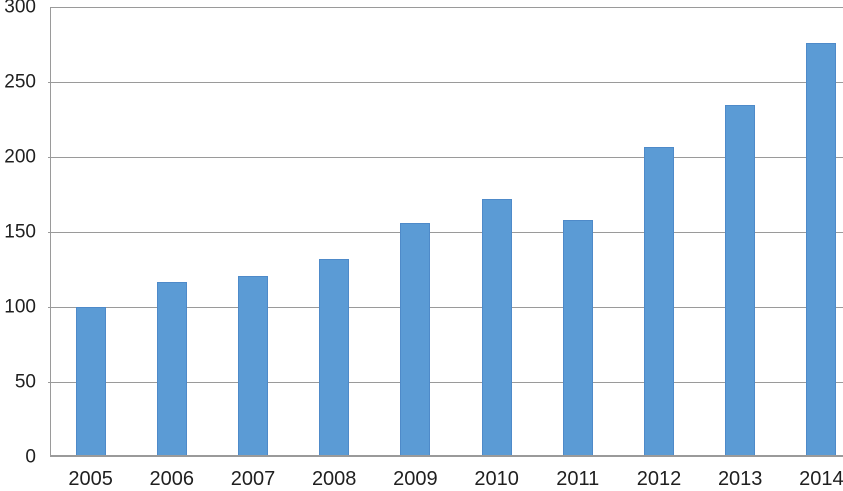  Describe the element at coordinates (20, 157) in the screenshot. I see `y-tick-label-200: 200` at that location.